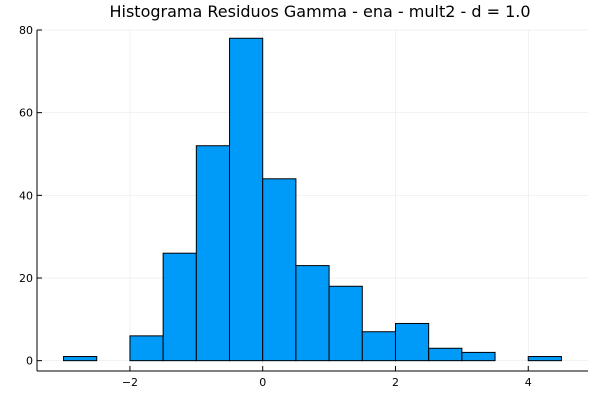  What do you see at coordinates (26, 278) in the screenshot?
I see `y-tick-label: 20` at bounding box center [26, 278].